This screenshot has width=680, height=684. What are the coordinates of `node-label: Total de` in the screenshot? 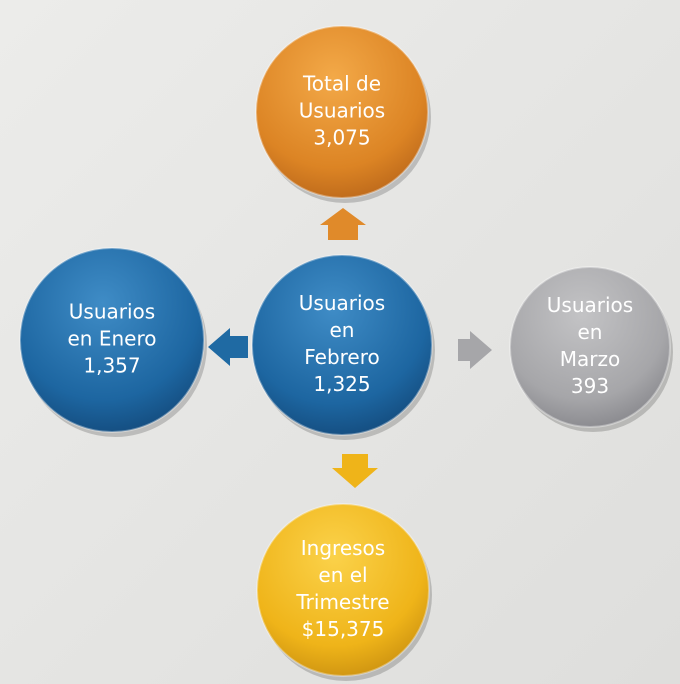 It's located at (341, 84).